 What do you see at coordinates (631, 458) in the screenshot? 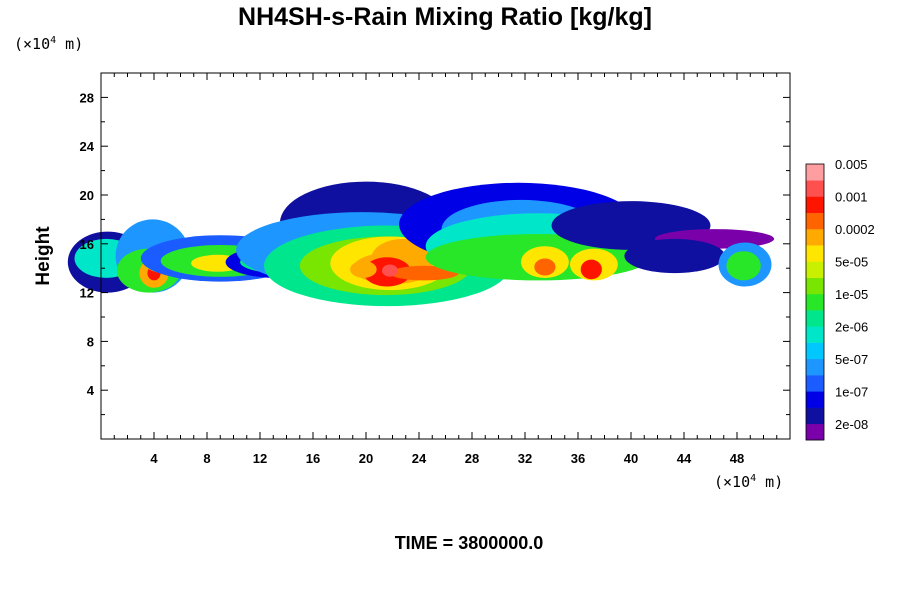
I see `x-tick-label: 40` at bounding box center [631, 458].